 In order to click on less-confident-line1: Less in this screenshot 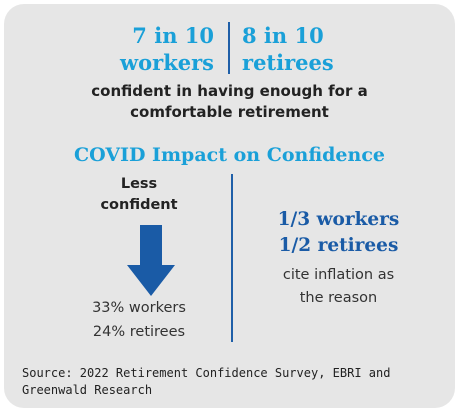, I will do `click(139, 184)`.